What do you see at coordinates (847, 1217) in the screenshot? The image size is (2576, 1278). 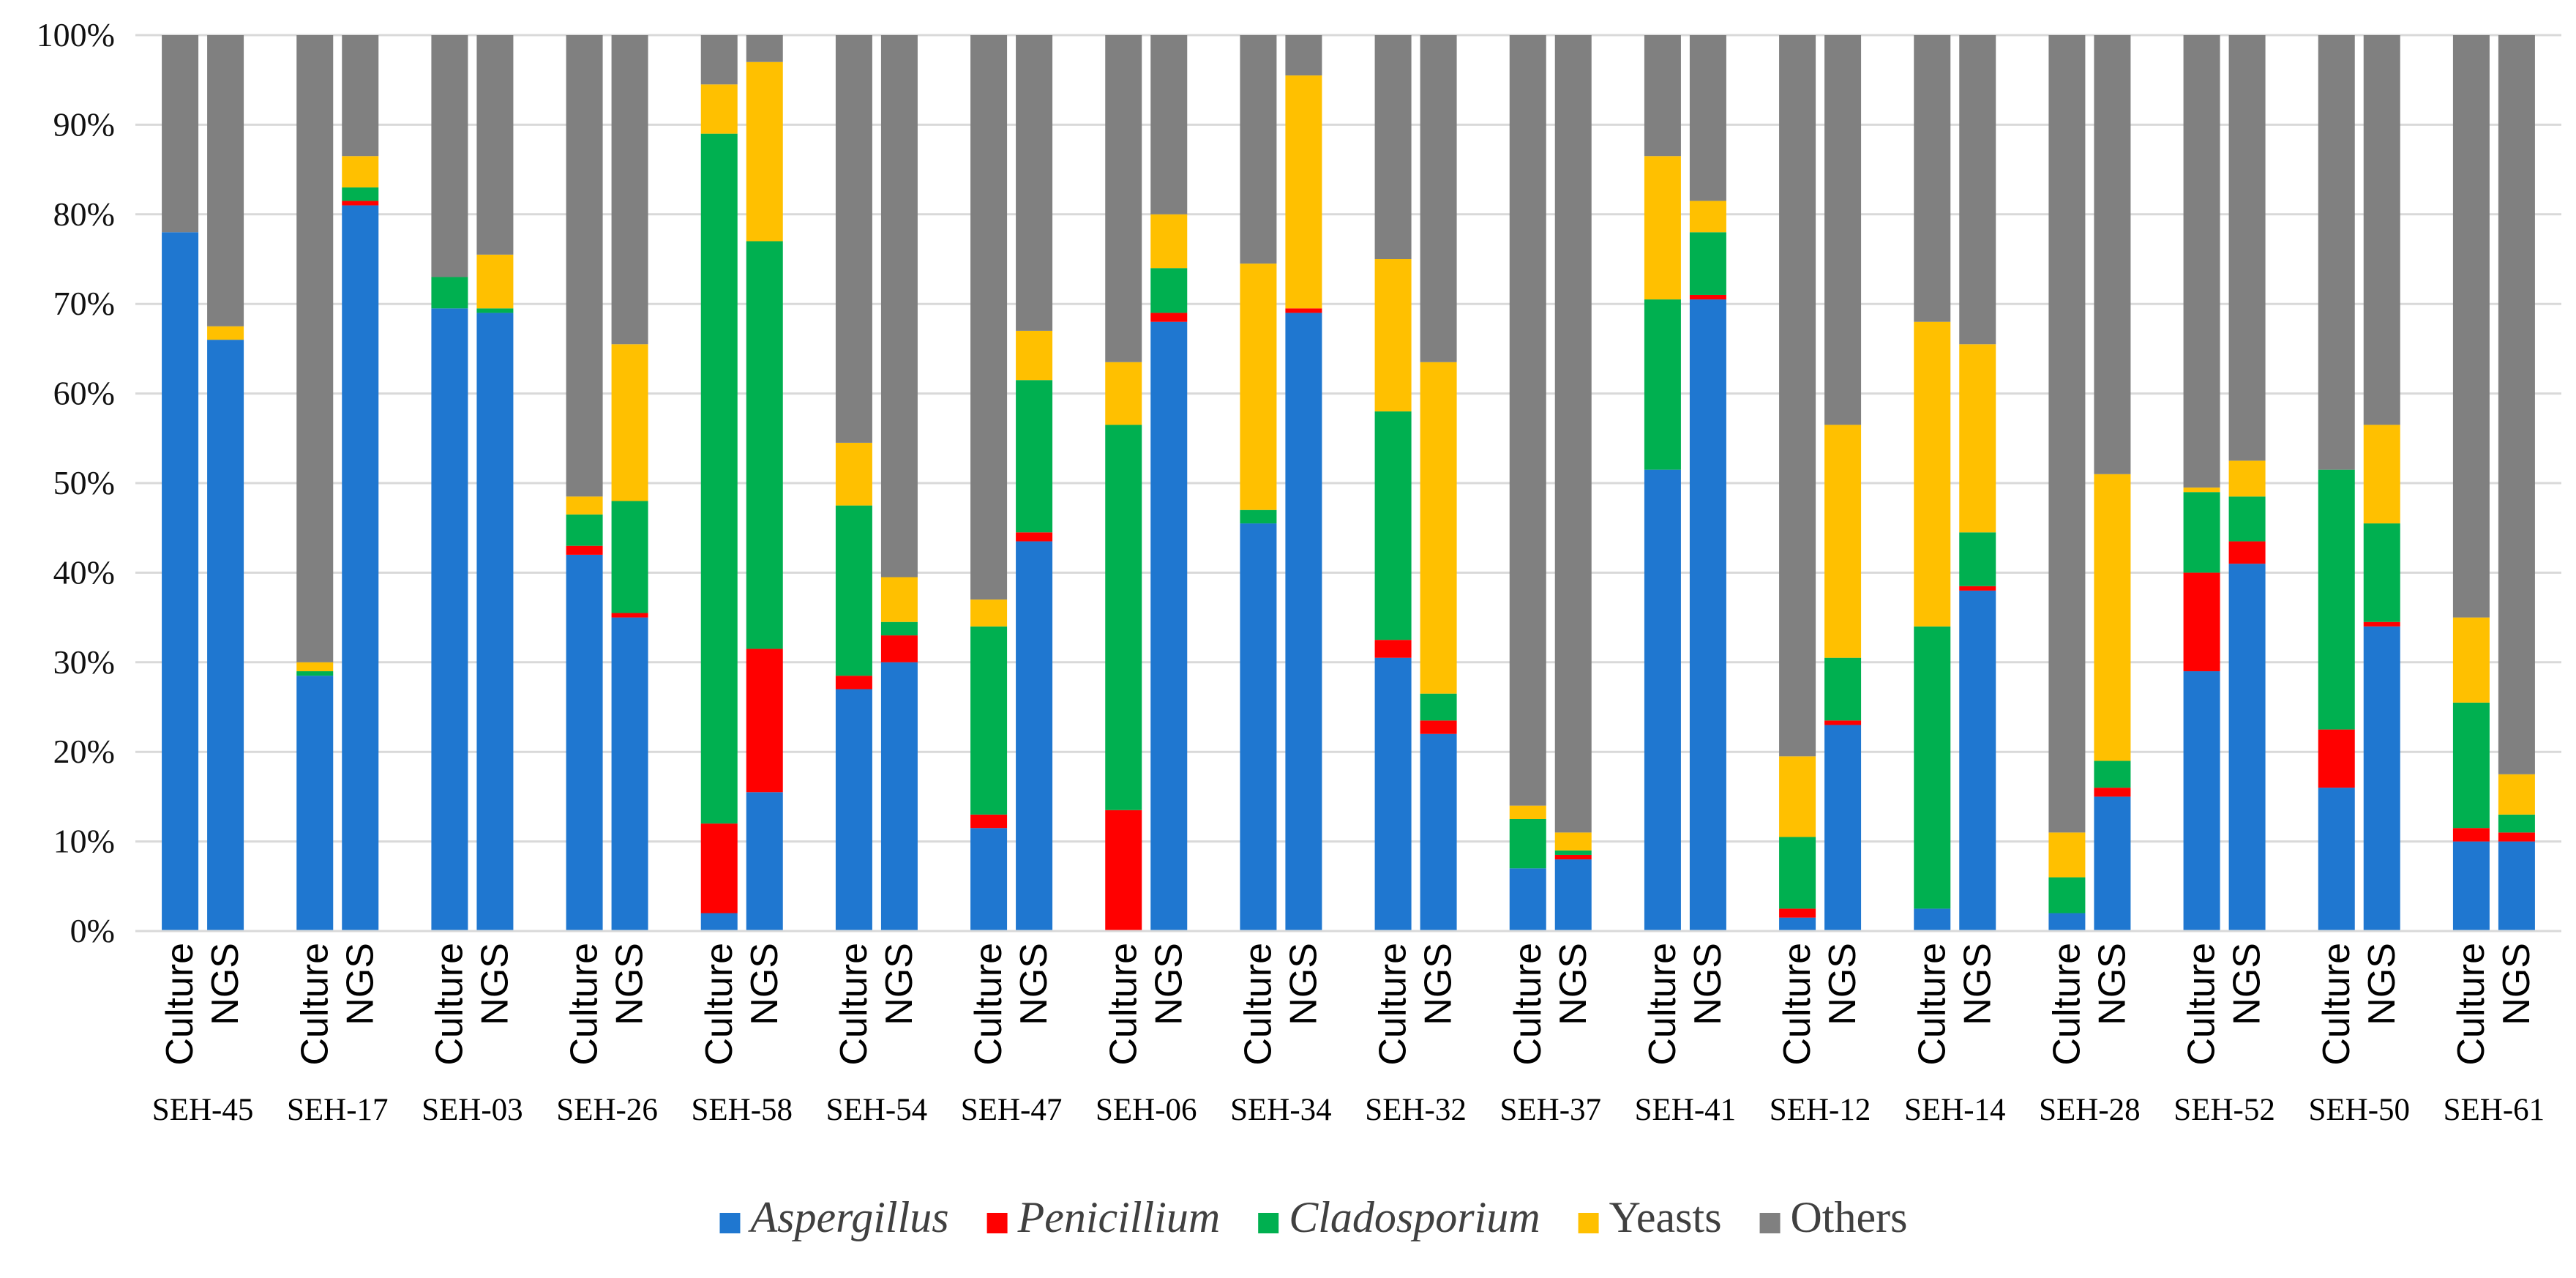 I see `legend-label: Aspergillus` at bounding box center [847, 1217].